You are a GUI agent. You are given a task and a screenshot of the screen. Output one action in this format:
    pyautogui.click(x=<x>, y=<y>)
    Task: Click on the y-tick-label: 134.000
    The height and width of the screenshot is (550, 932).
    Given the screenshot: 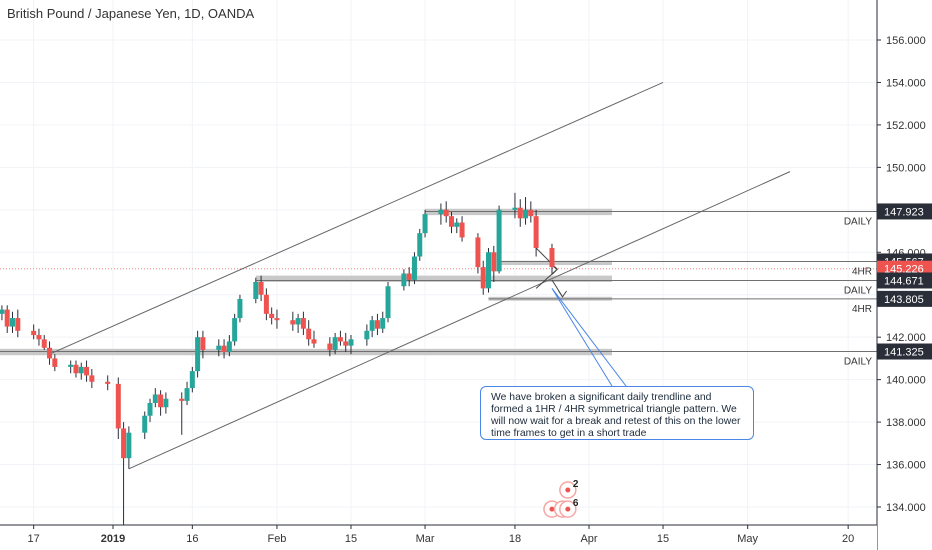 What is the action you would take?
    pyautogui.click(x=906, y=508)
    